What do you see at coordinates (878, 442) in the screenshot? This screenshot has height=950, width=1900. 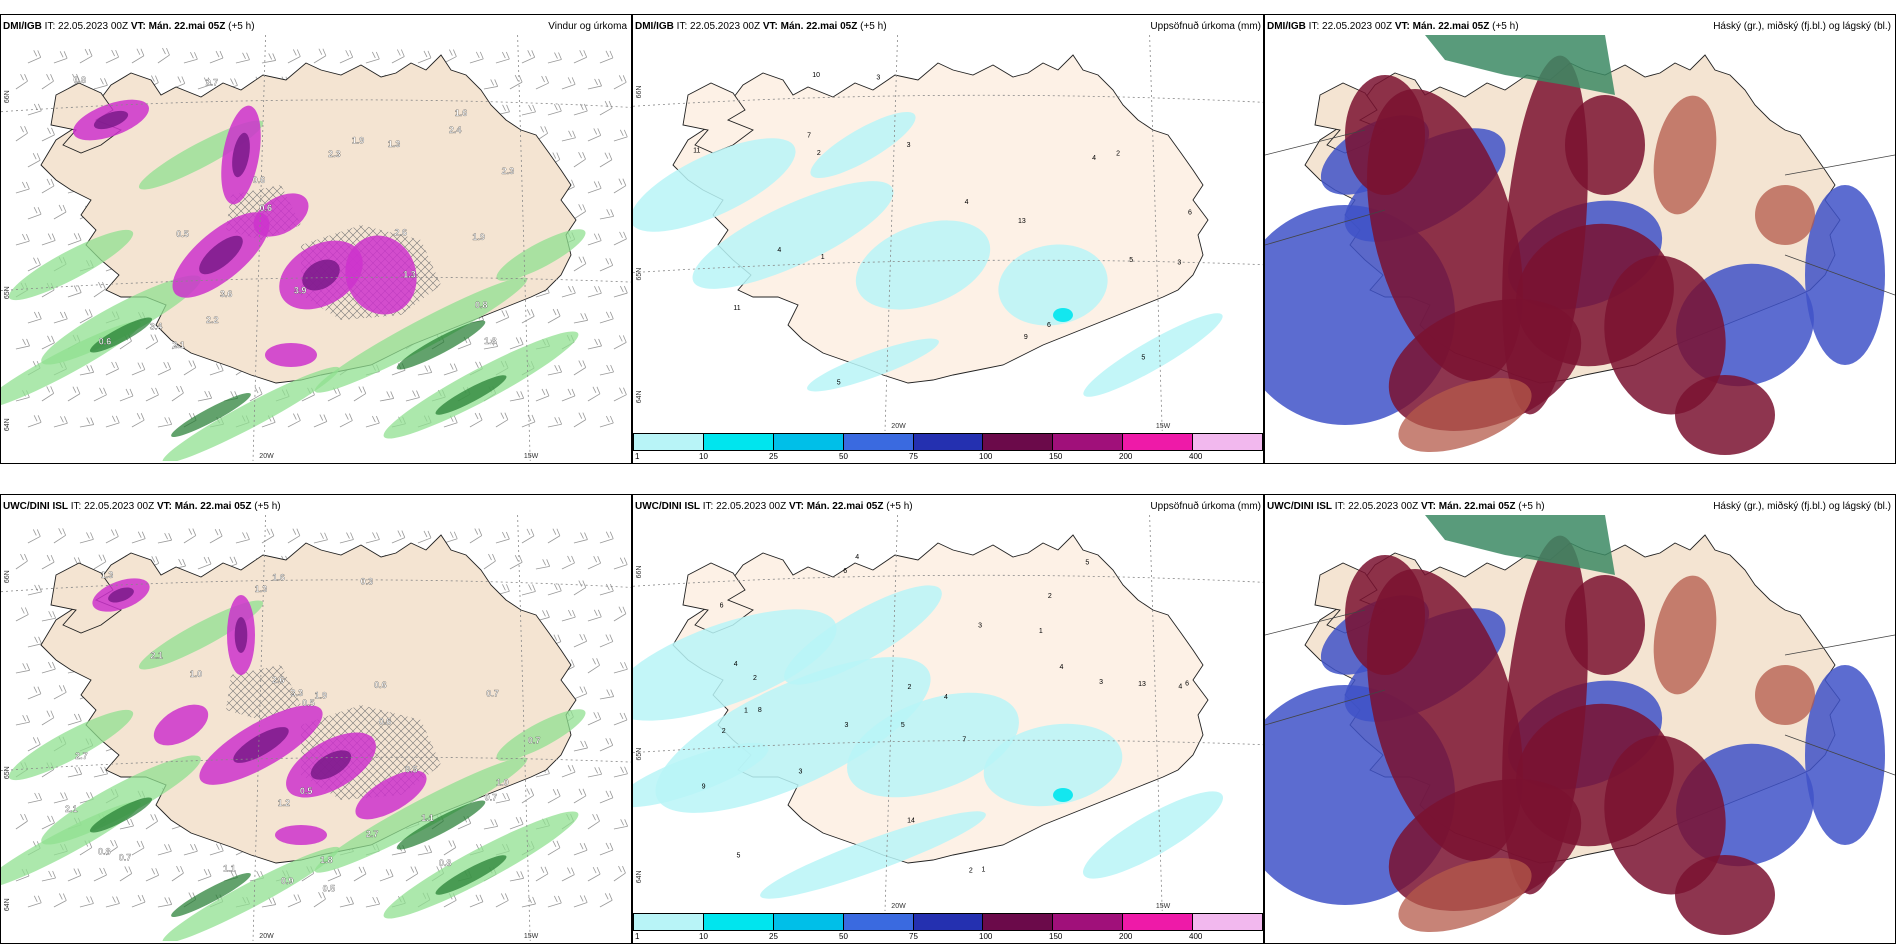 I see `colorbar-swatch` at bounding box center [878, 442].